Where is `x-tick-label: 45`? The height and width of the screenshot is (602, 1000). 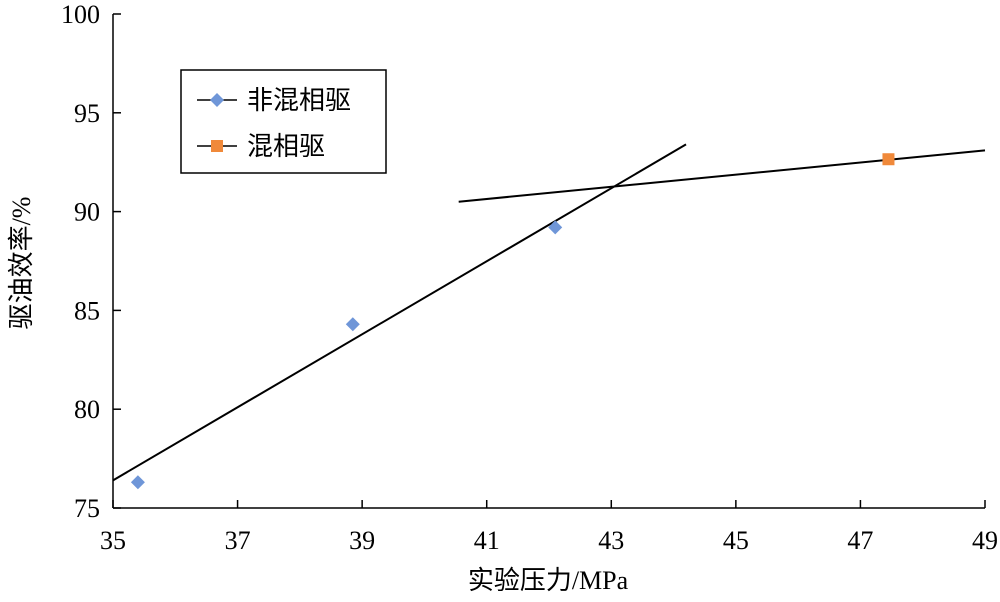
x-tick-label: 45 is located at coordinates (736, 540).